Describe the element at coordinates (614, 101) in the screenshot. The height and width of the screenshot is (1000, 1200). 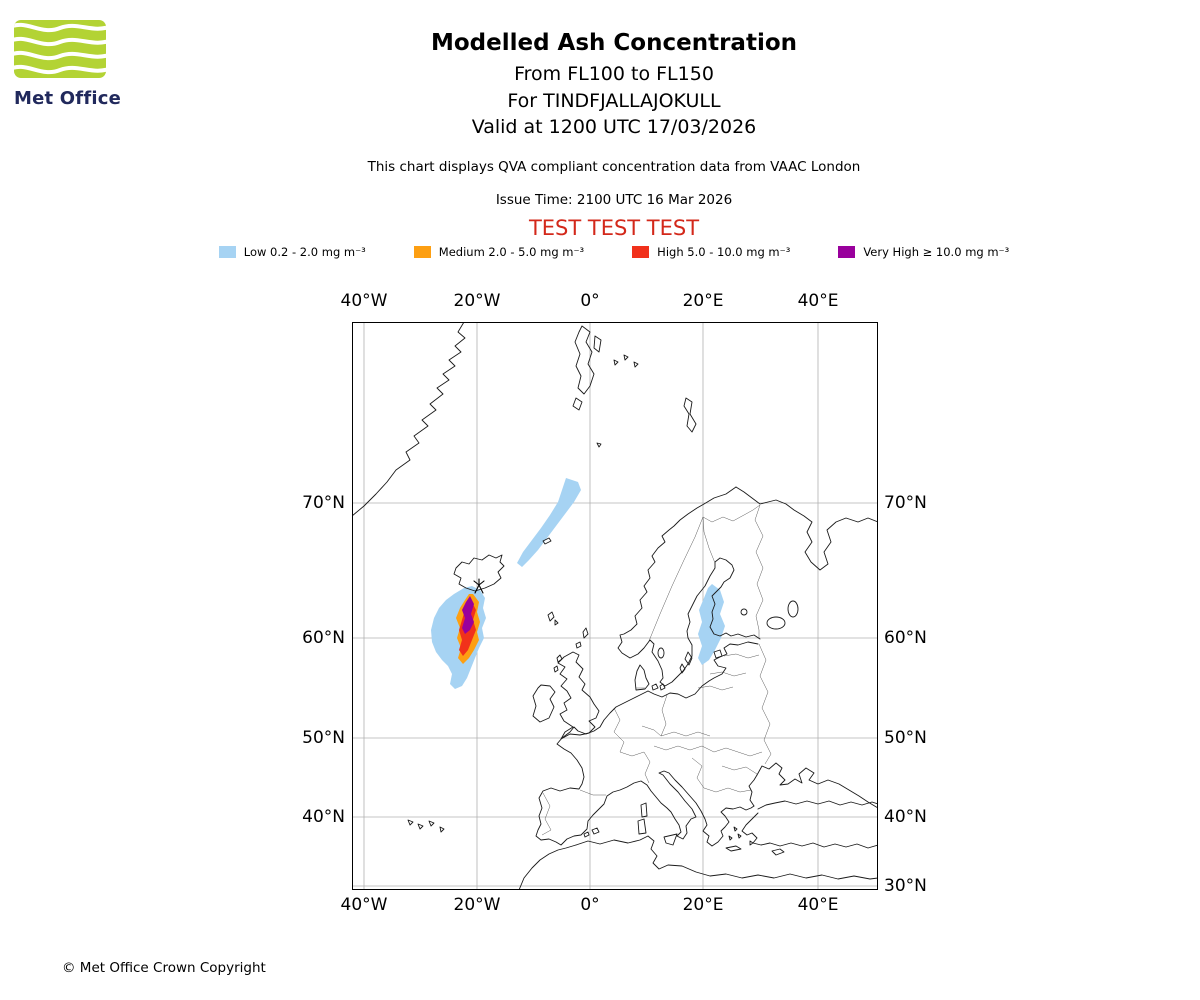
I see `subtitle-volcano: For TINDFJALLAJOKULL` at that location.